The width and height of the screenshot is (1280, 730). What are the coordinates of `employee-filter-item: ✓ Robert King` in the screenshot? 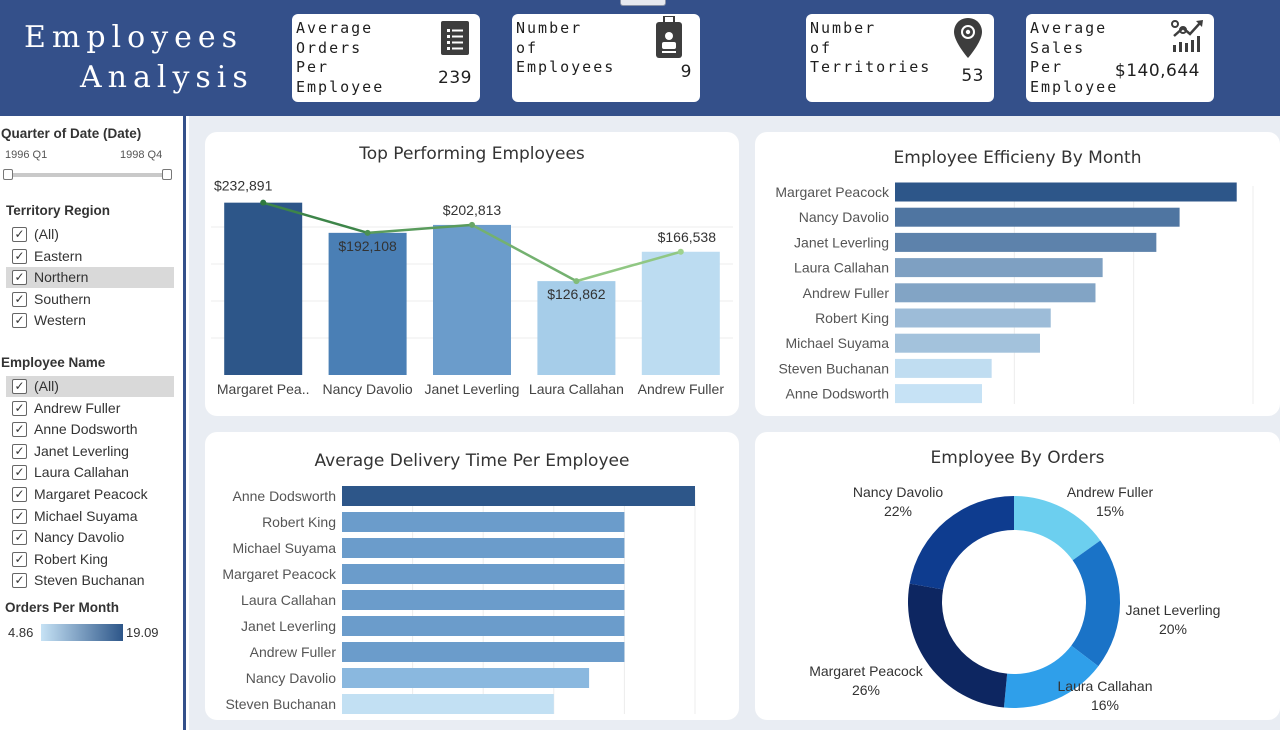 It's located at (90, 559).